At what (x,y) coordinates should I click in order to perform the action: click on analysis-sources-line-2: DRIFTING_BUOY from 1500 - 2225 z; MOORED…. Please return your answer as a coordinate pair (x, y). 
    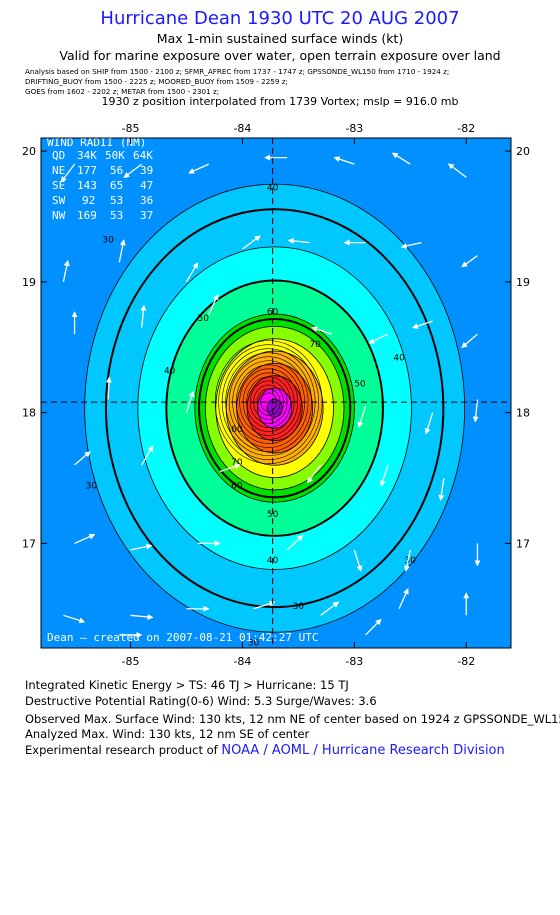
    Looking at the image, I should click on (156, 81).